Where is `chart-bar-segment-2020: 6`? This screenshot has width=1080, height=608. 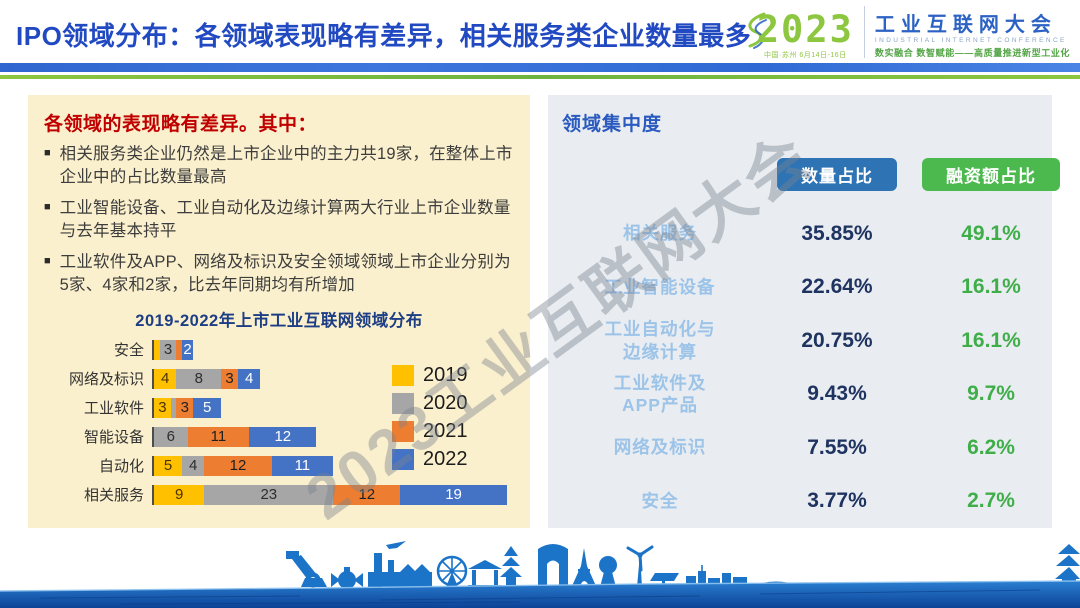 chart-bar-segment-2020: 6 is located at coordinates (171, 436).